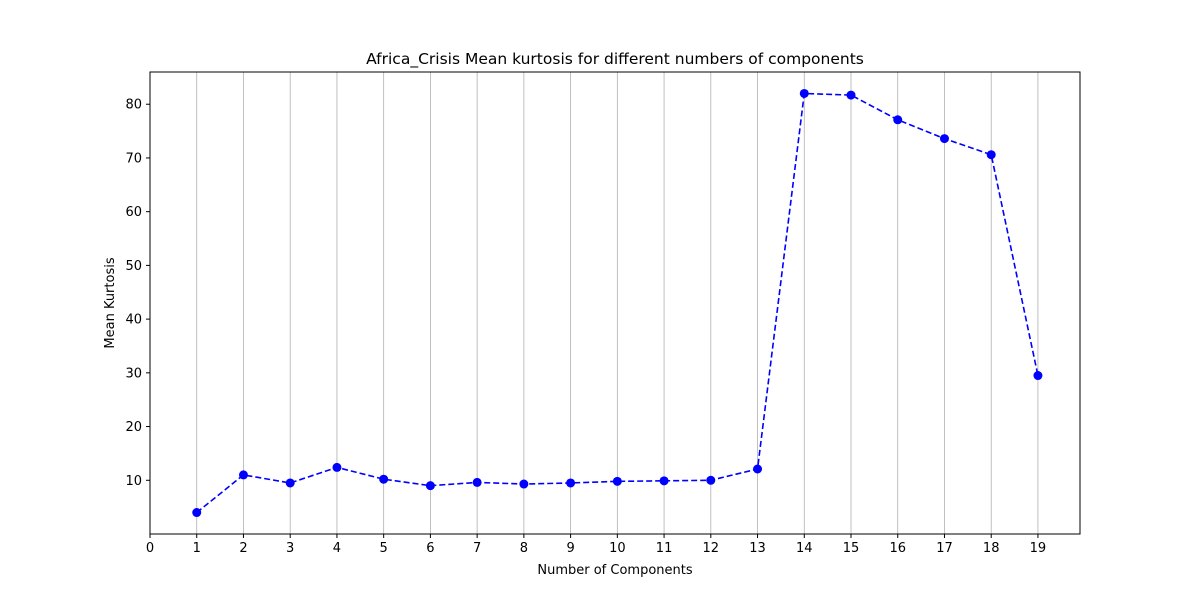  Describe the element at coordinates (133, 212) in the screenshot. I see `y-tick-label: 60` at that location.